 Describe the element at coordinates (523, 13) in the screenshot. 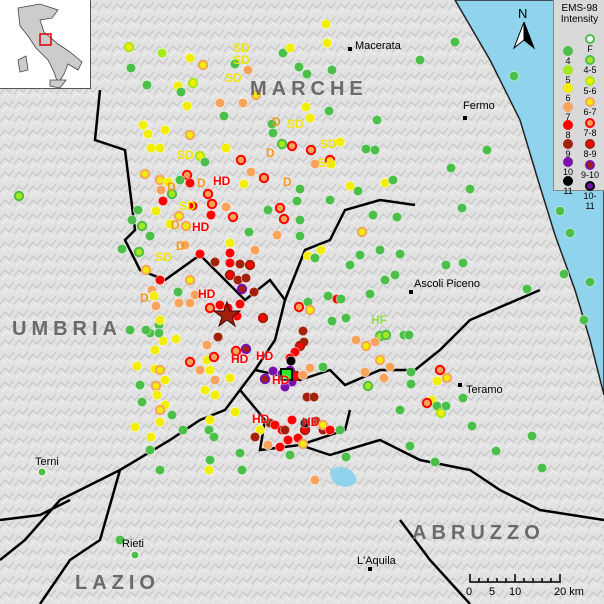

I see `north-label: N` at that location.